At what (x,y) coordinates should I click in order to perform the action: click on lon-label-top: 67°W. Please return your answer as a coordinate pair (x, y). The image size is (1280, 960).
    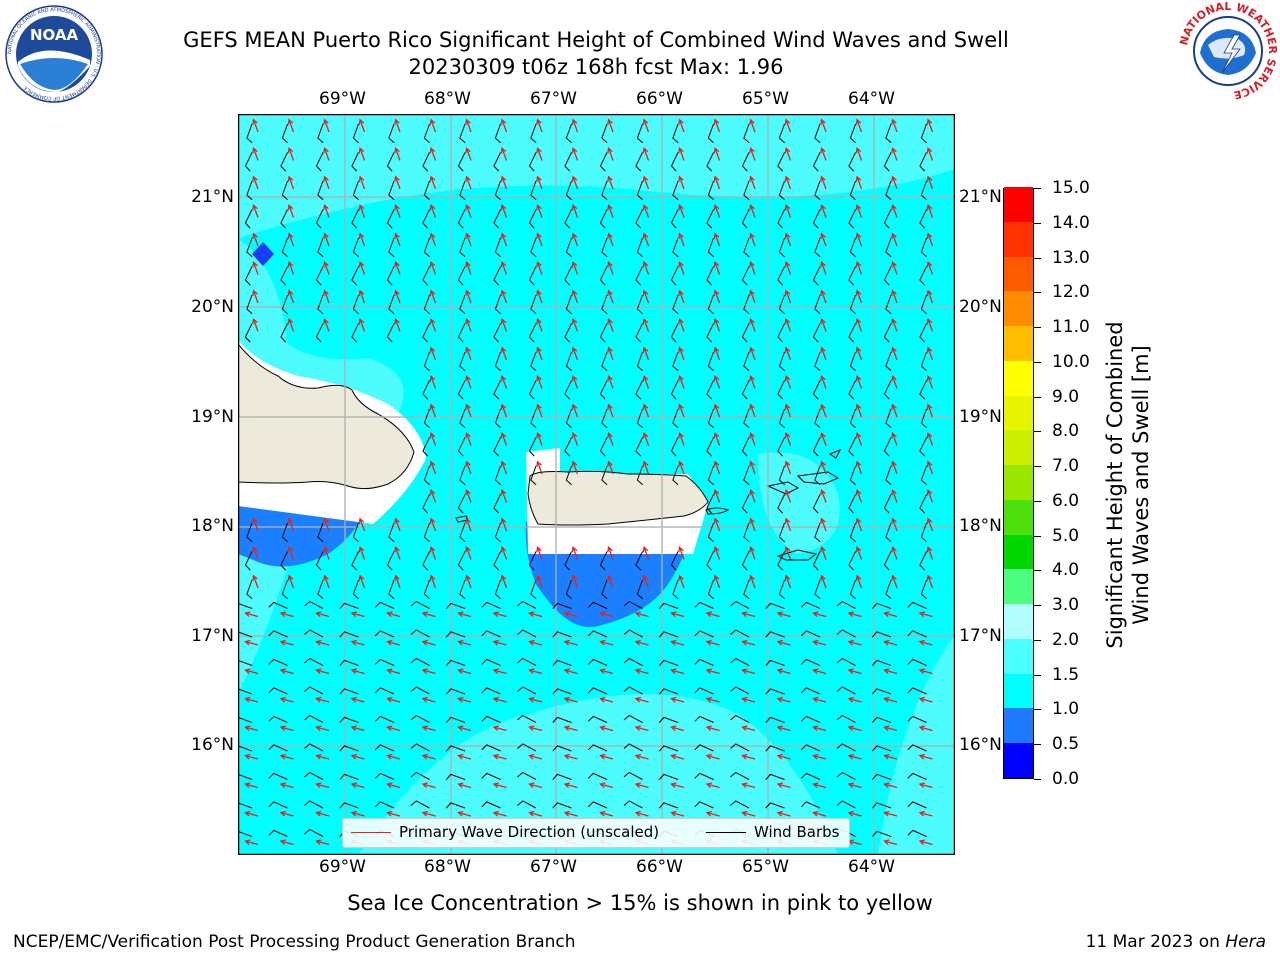
    Looking at the image, I should click on (553, 99).